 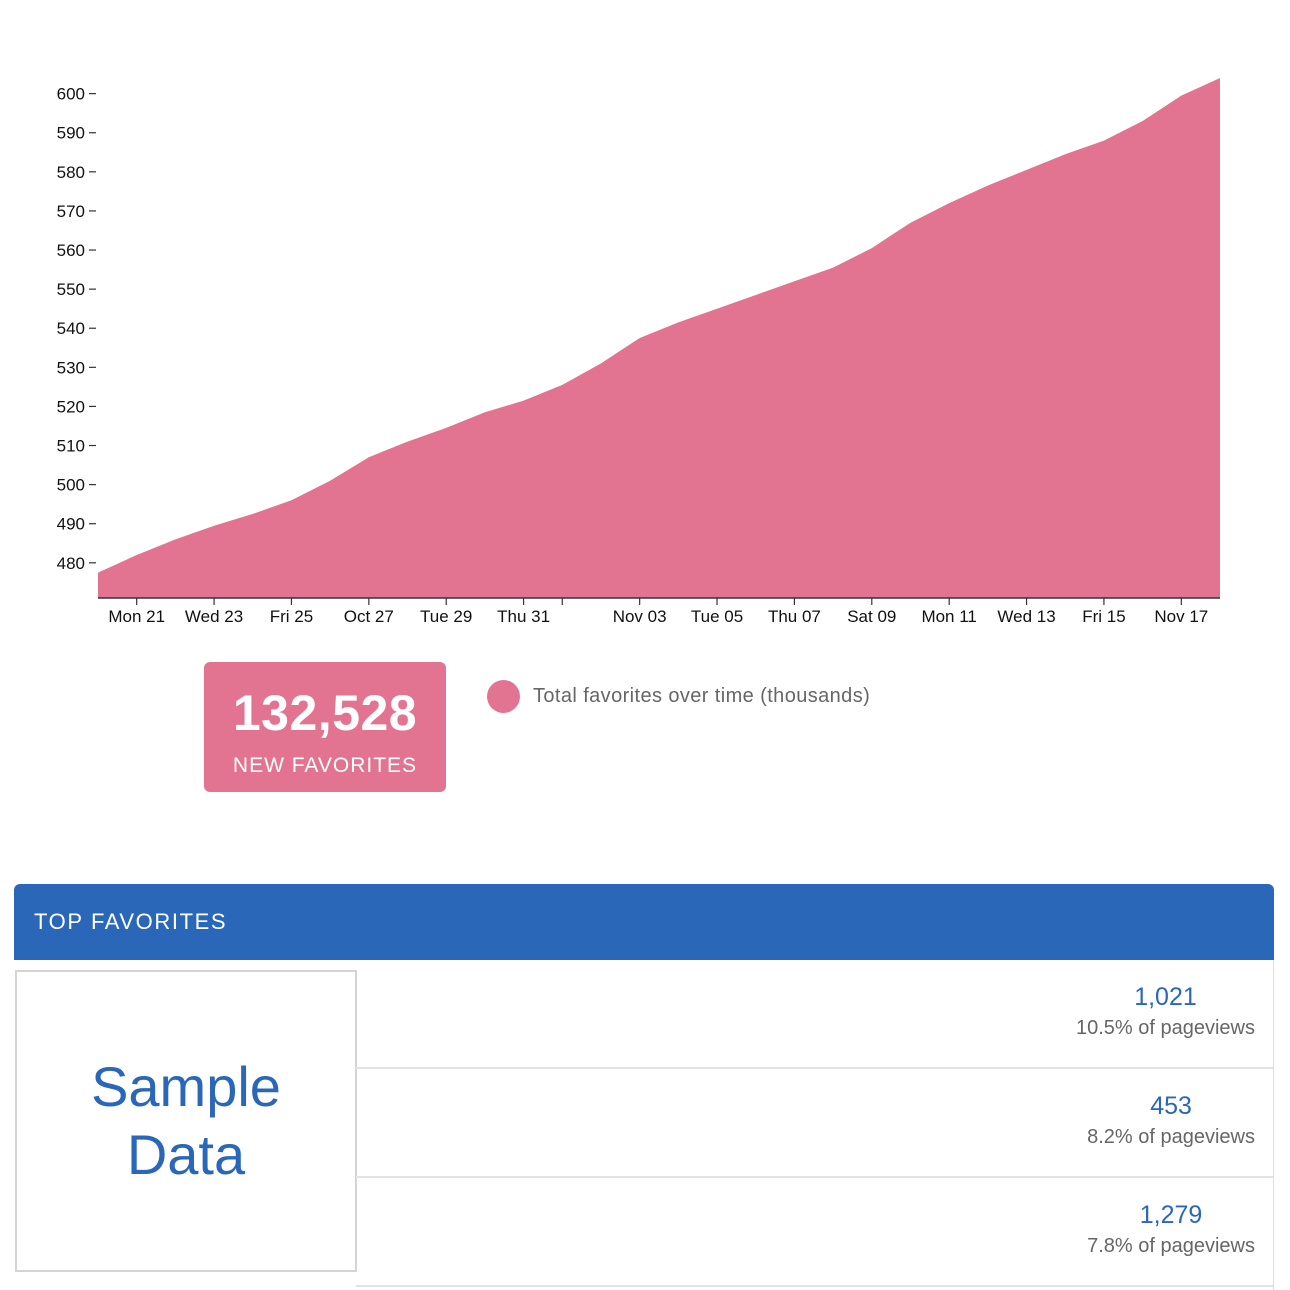 I want to click on row-values: 1,279 7.8% of pageviews, so click(x=1171, y=1229).